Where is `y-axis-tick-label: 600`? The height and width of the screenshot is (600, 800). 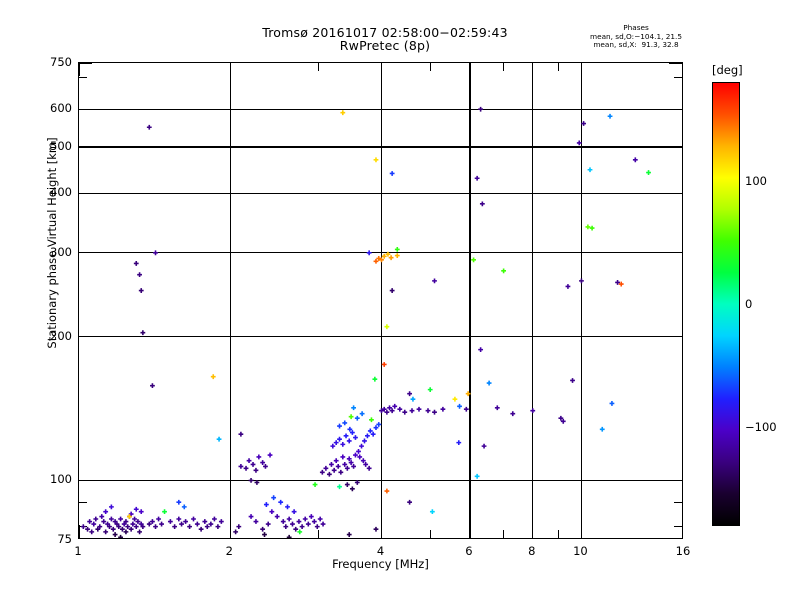 y-axis-tick-label: 600 is located at coordinates (61, 108).